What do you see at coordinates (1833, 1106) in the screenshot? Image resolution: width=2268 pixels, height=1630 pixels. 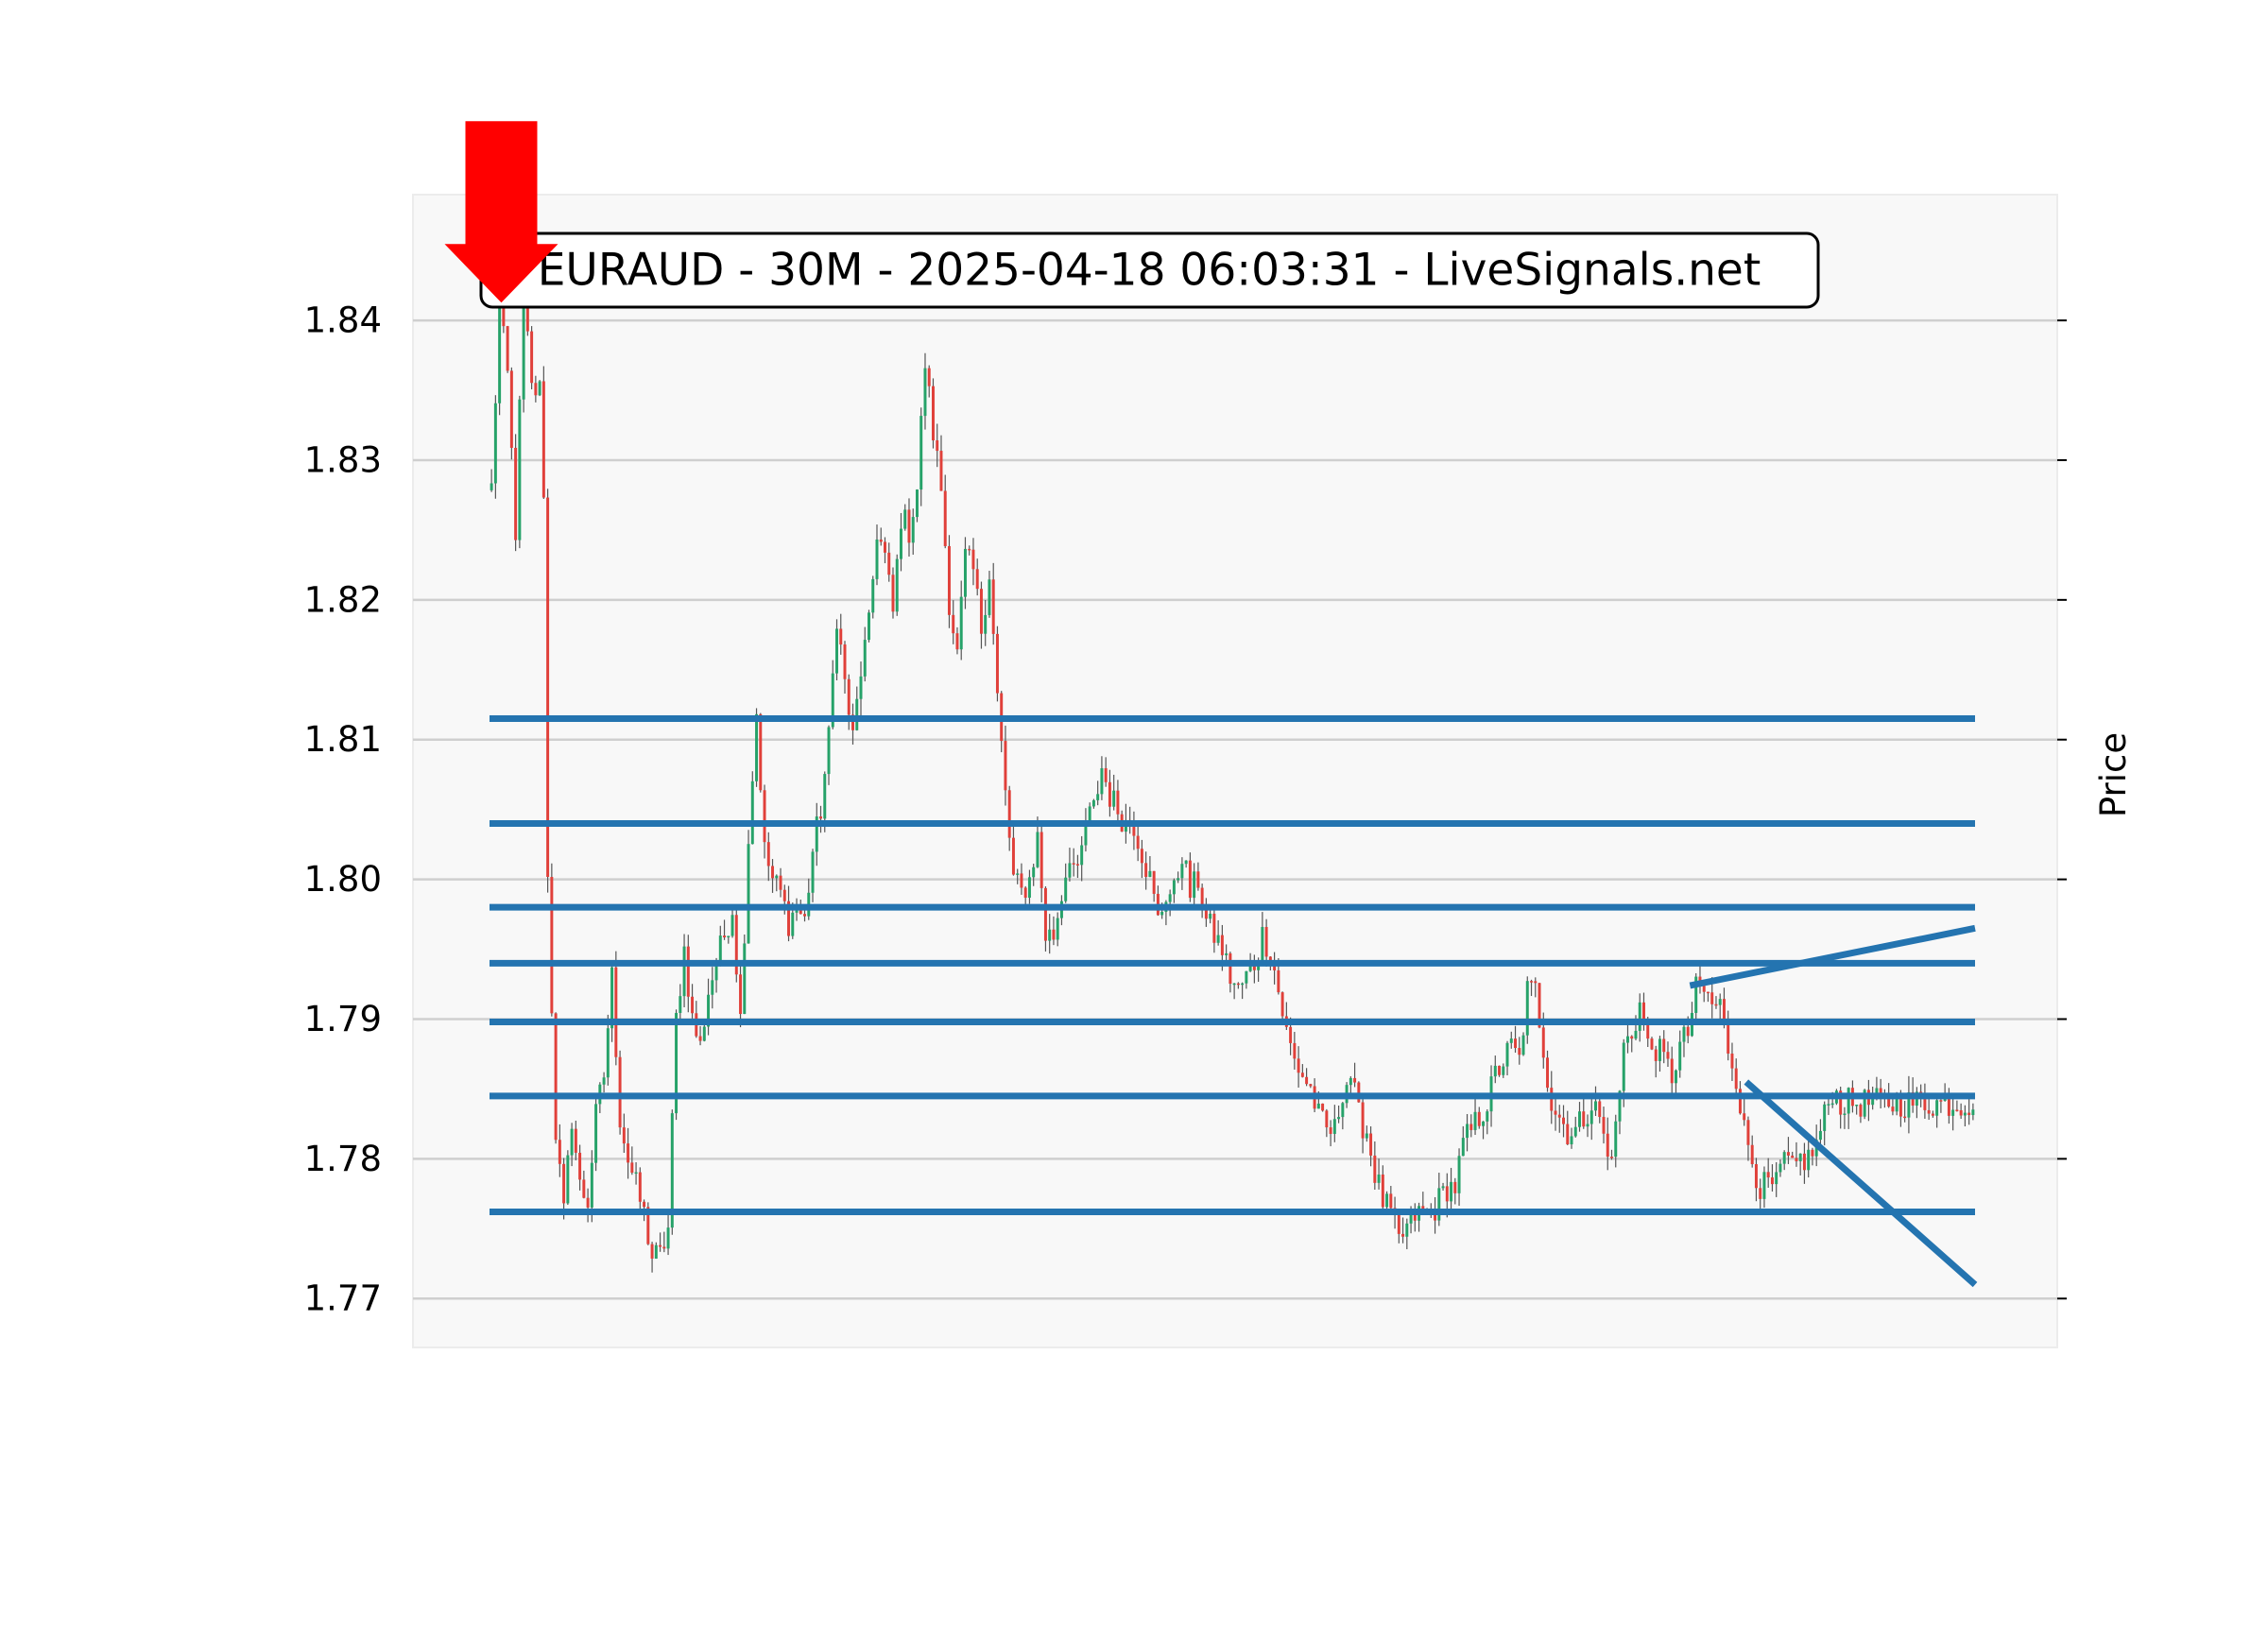 I see `trend-lines` at bounding box center [1833, 1106].